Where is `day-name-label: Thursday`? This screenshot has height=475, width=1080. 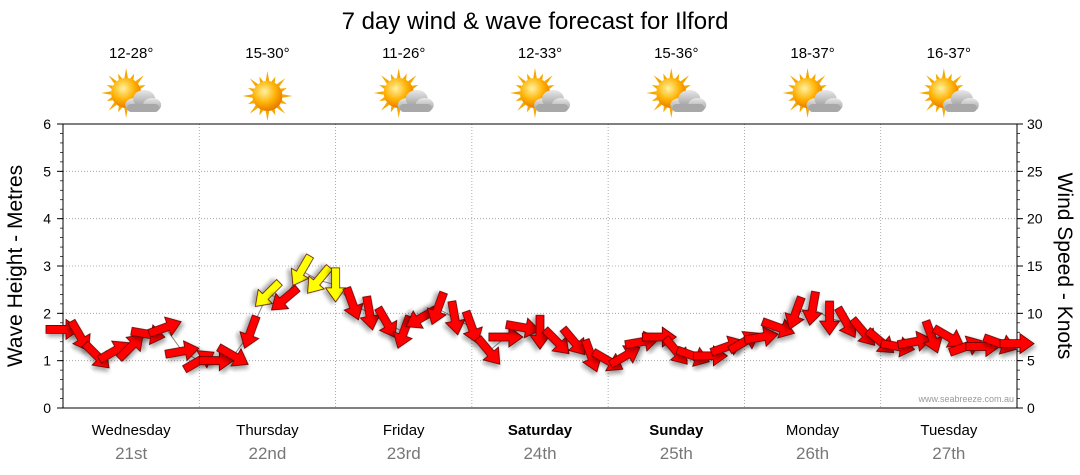 day-name-label: Thursday is located at coordinates (267, 430).